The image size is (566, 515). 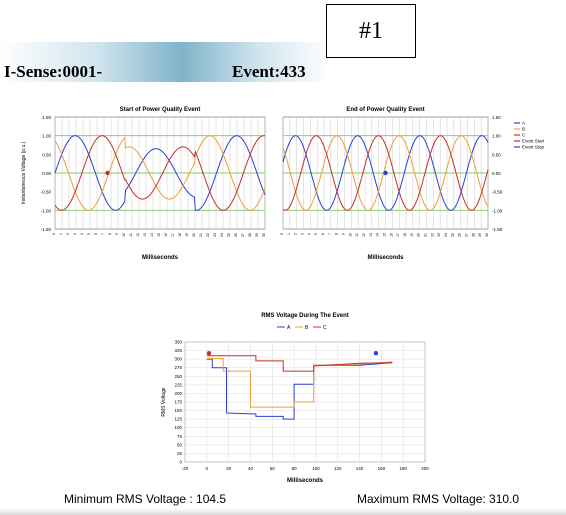 What do you see at coordinates (480, 235) in the screenshot?
I see `x-tick-1: 29` at bounding box center [480, 235].